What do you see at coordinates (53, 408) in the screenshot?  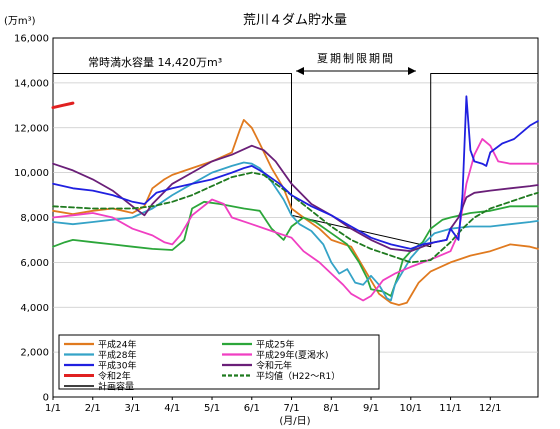 I see `x-tick-label: 1/1` at bounding box center [53, 408].